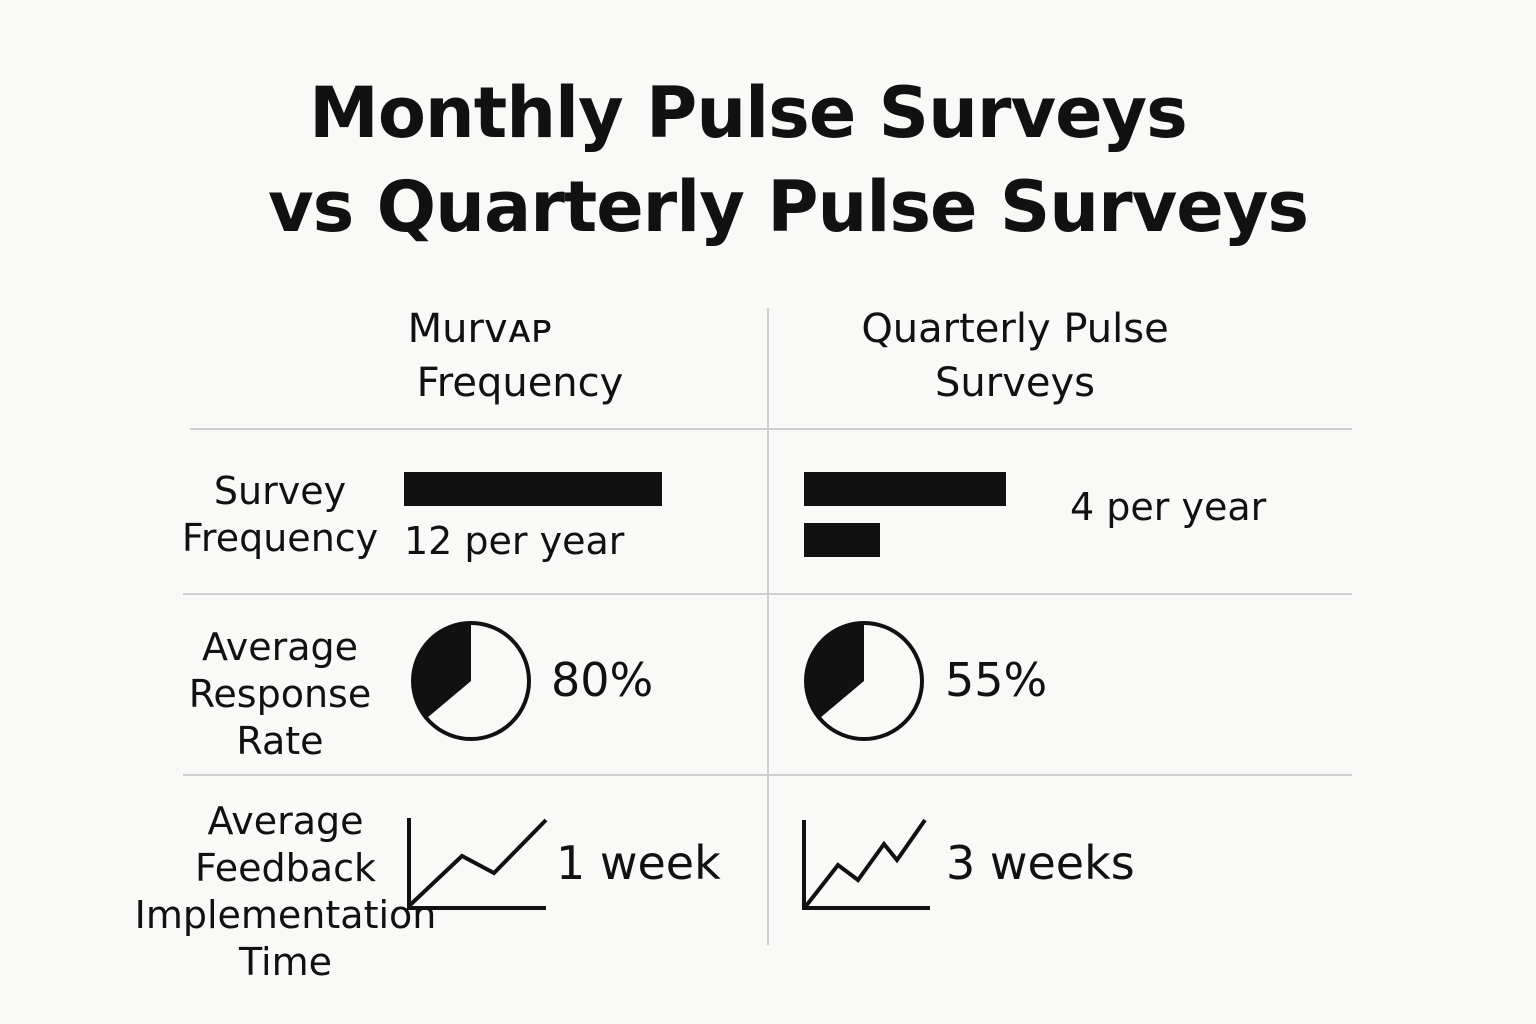 The width and height of the screenshot is (1536, 1024). Describe the element at coordinates (280, 741) in the screenshot. I see `row-label-response-rate-line3: Rate` at that location.